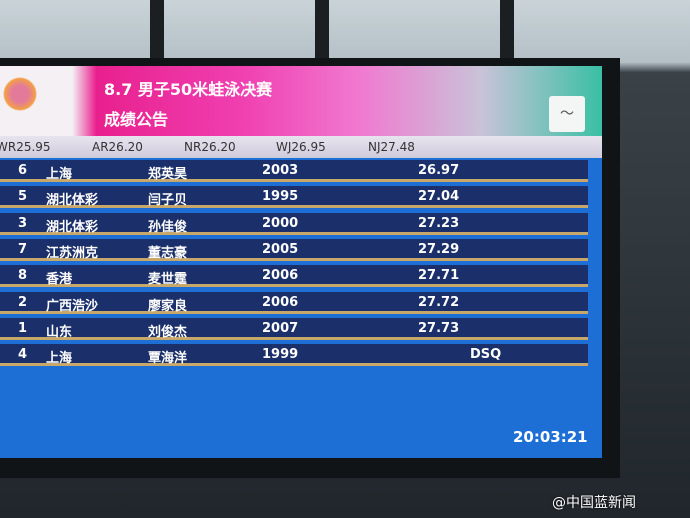  Describe the element at coordinates (72, 306) in the screenshot. I see `result-team: 广西浩沙` at that location.